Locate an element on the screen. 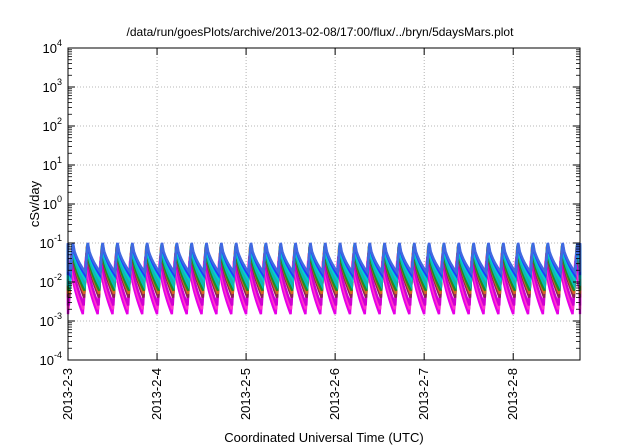 This screenshot has height=448, width=640. series-layer is located at coordinates (324, 278).